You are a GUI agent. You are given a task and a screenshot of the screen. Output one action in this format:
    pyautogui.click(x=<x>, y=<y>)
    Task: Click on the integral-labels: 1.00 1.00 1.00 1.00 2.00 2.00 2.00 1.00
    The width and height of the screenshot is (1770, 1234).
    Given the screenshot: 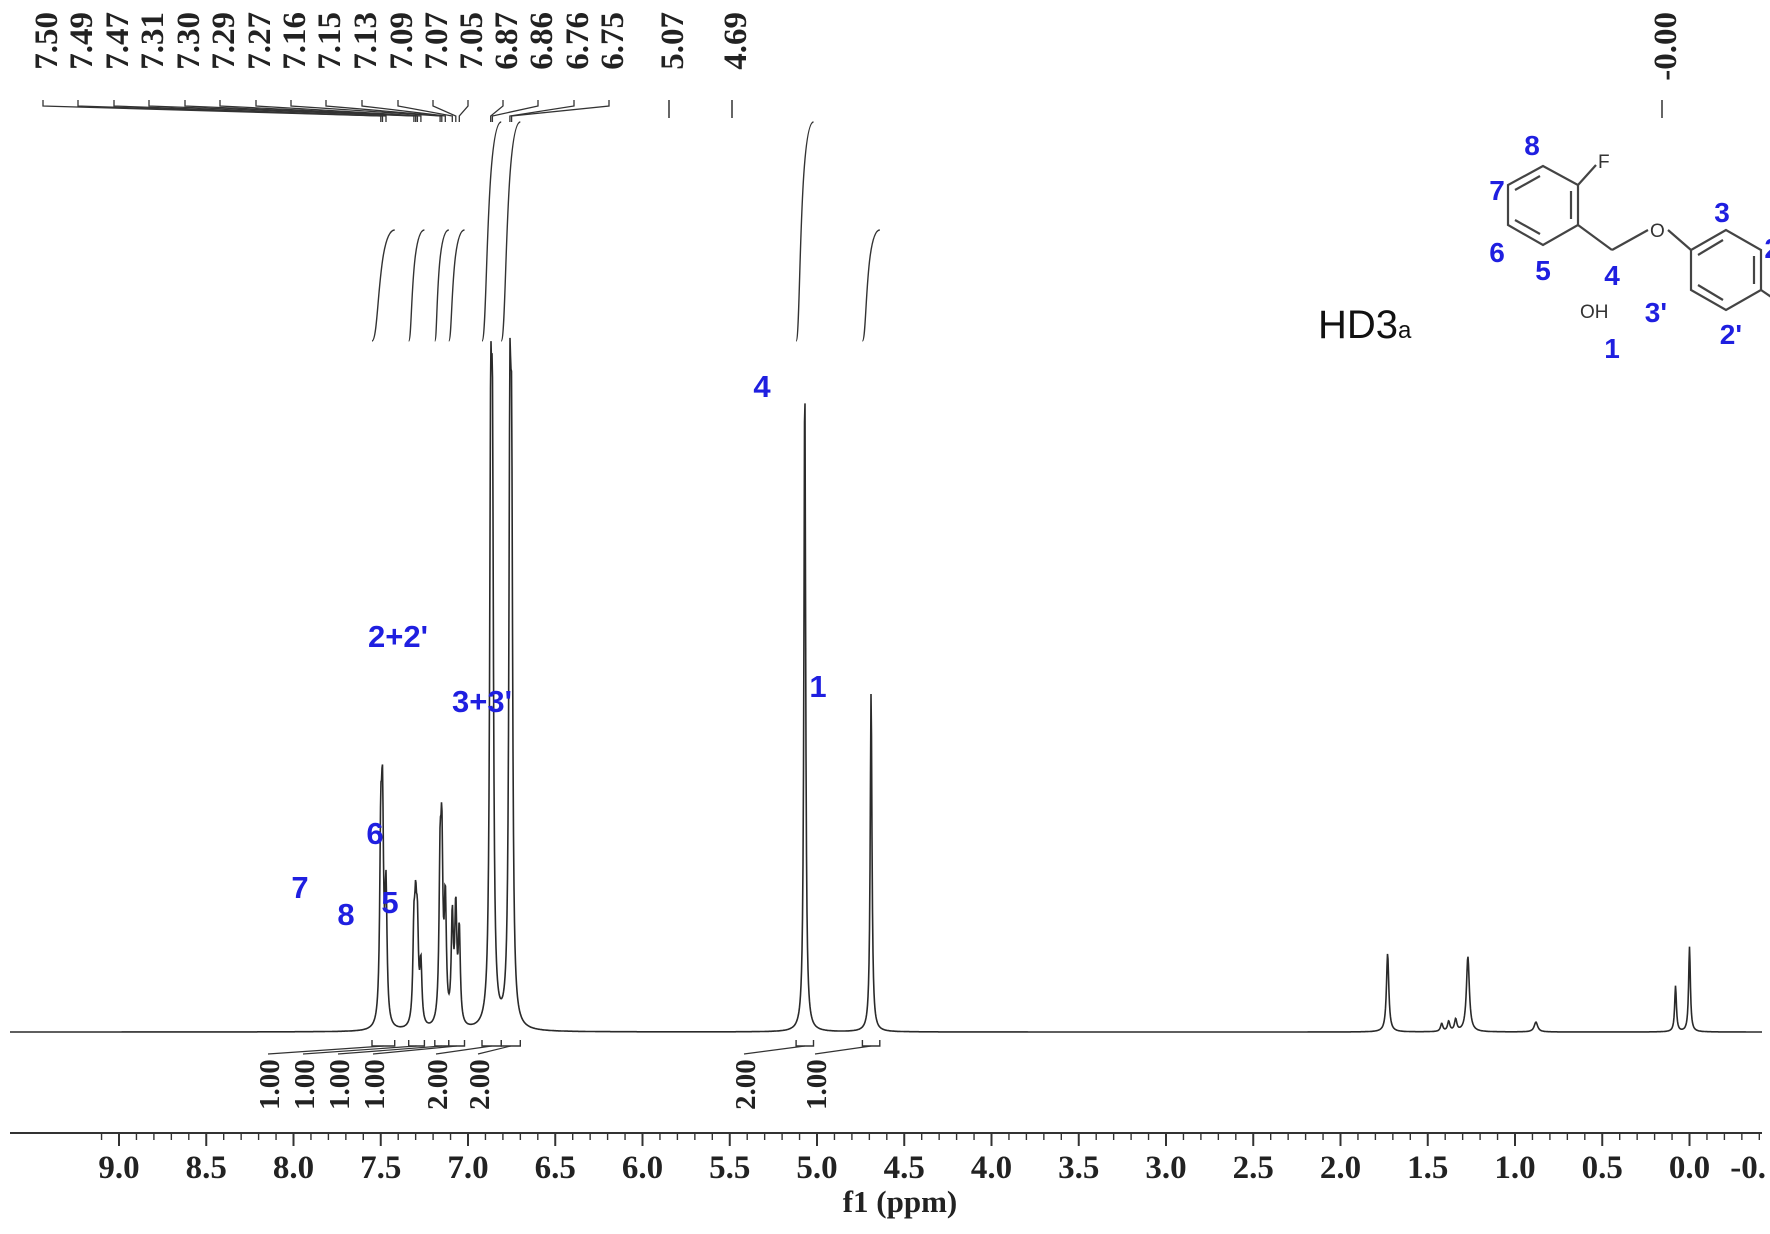 What is the action you would take?
    pyautogui.click(x=567, y=1075)
    